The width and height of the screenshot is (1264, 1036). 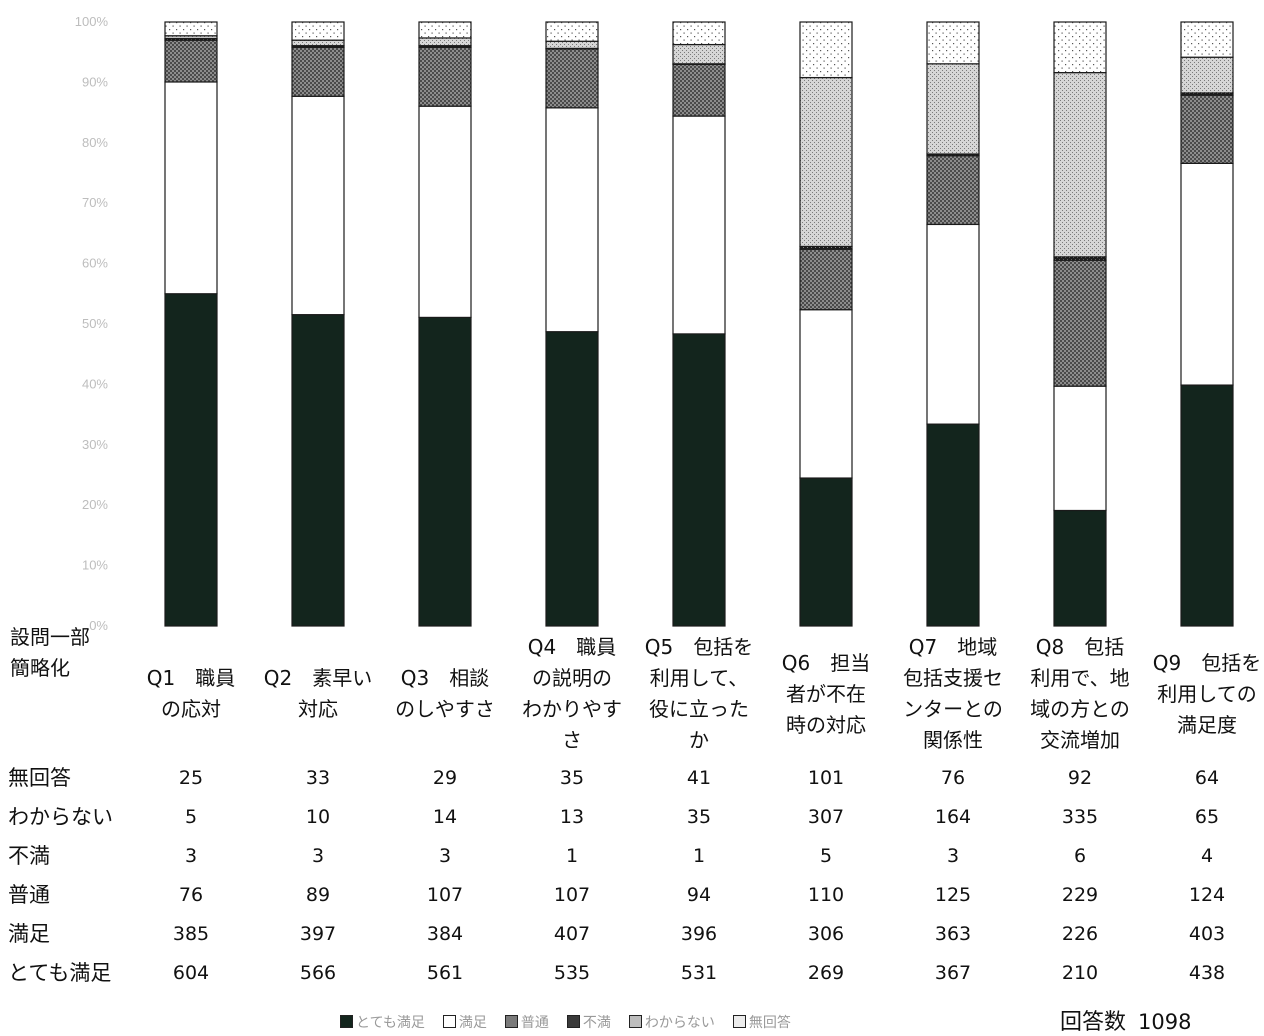 I want to click on table-cell: 65, so click(x=1207, y=817).